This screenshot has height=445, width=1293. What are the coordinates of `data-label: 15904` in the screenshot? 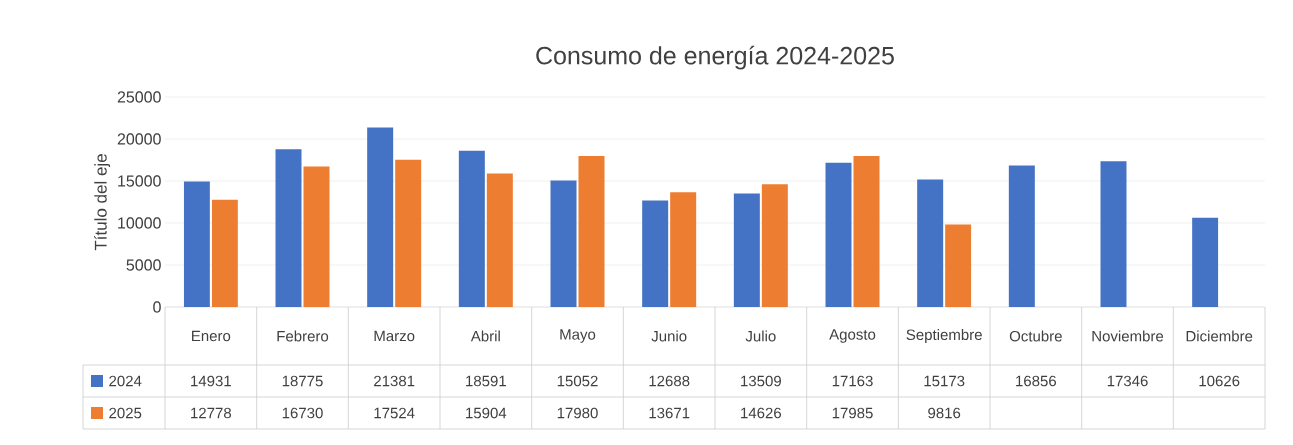 It's located at (486, 413).